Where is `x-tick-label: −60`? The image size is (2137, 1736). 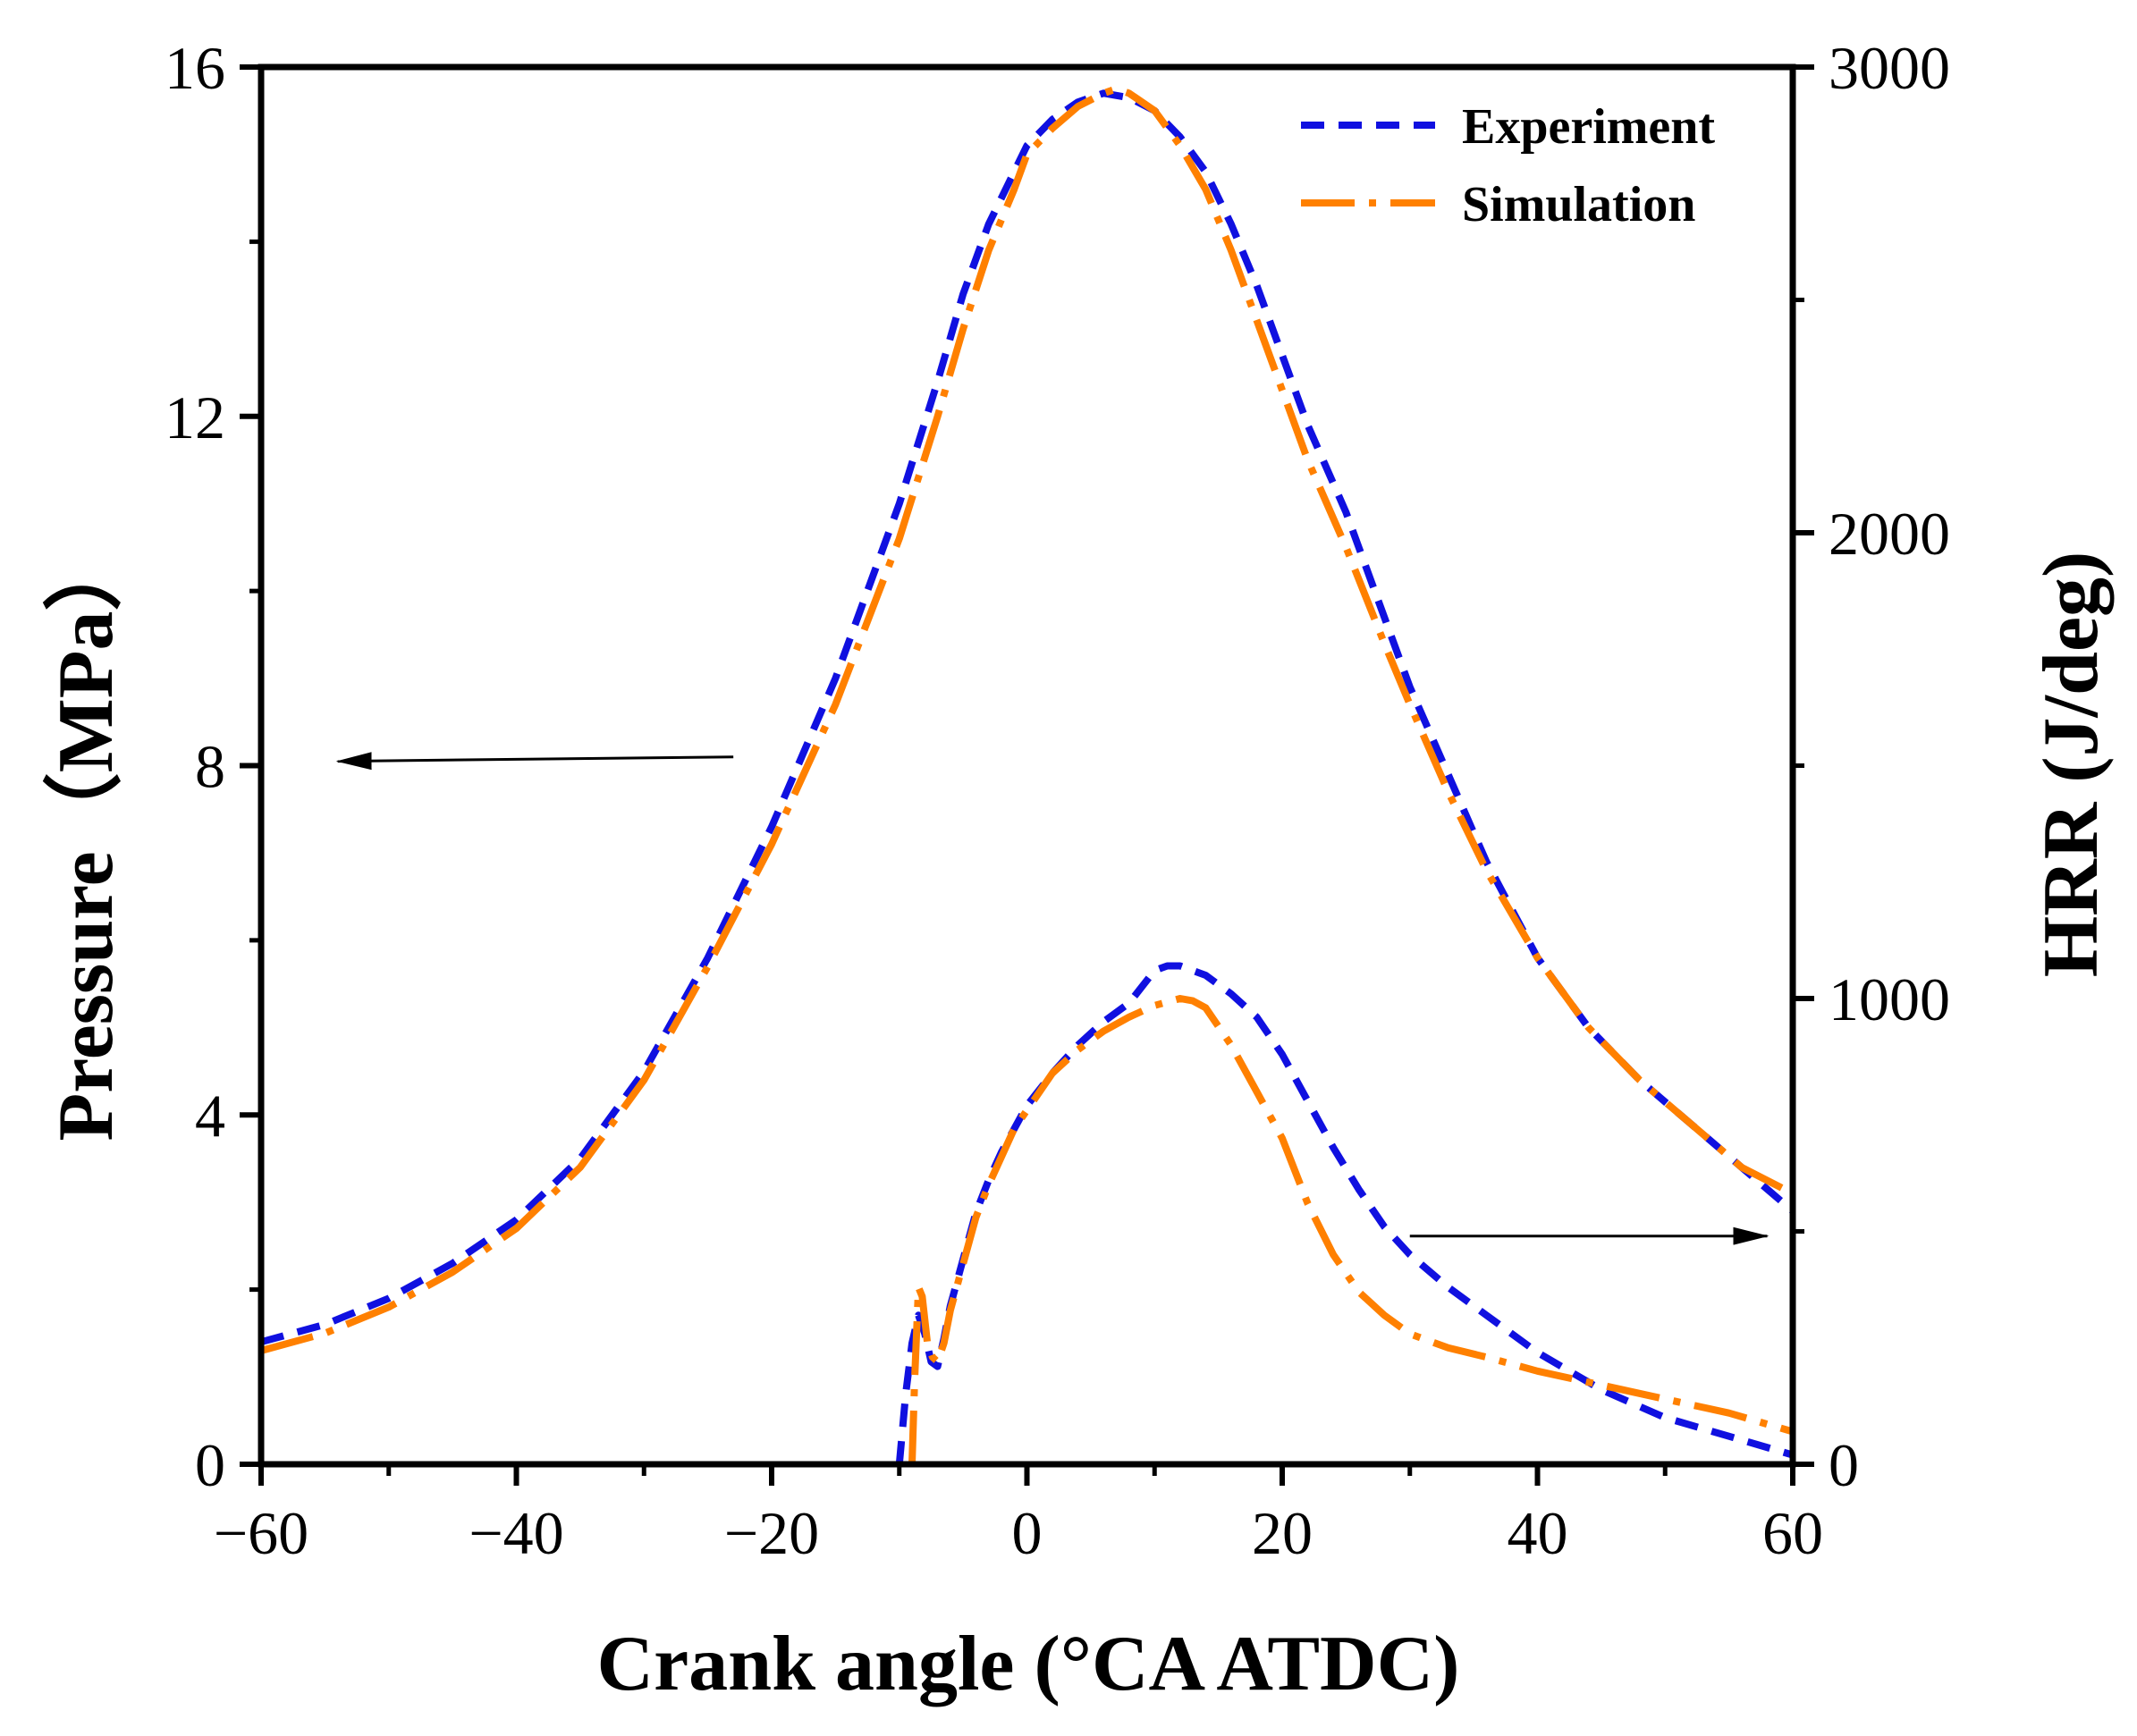
x-tick-label: −60 is located at coordinates (261, 1533).